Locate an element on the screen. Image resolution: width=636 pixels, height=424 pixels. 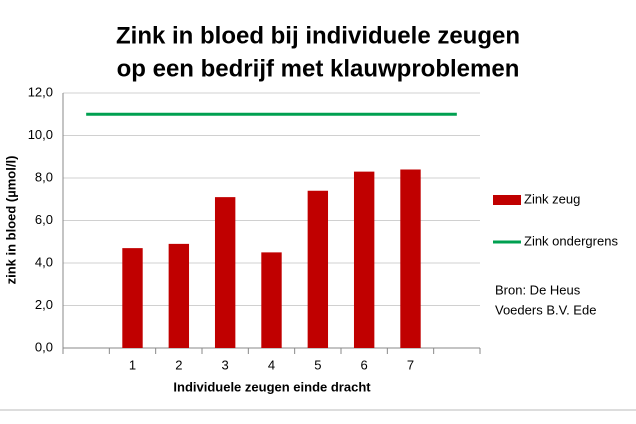
legend-swatch is located at coordinates (507, 200).